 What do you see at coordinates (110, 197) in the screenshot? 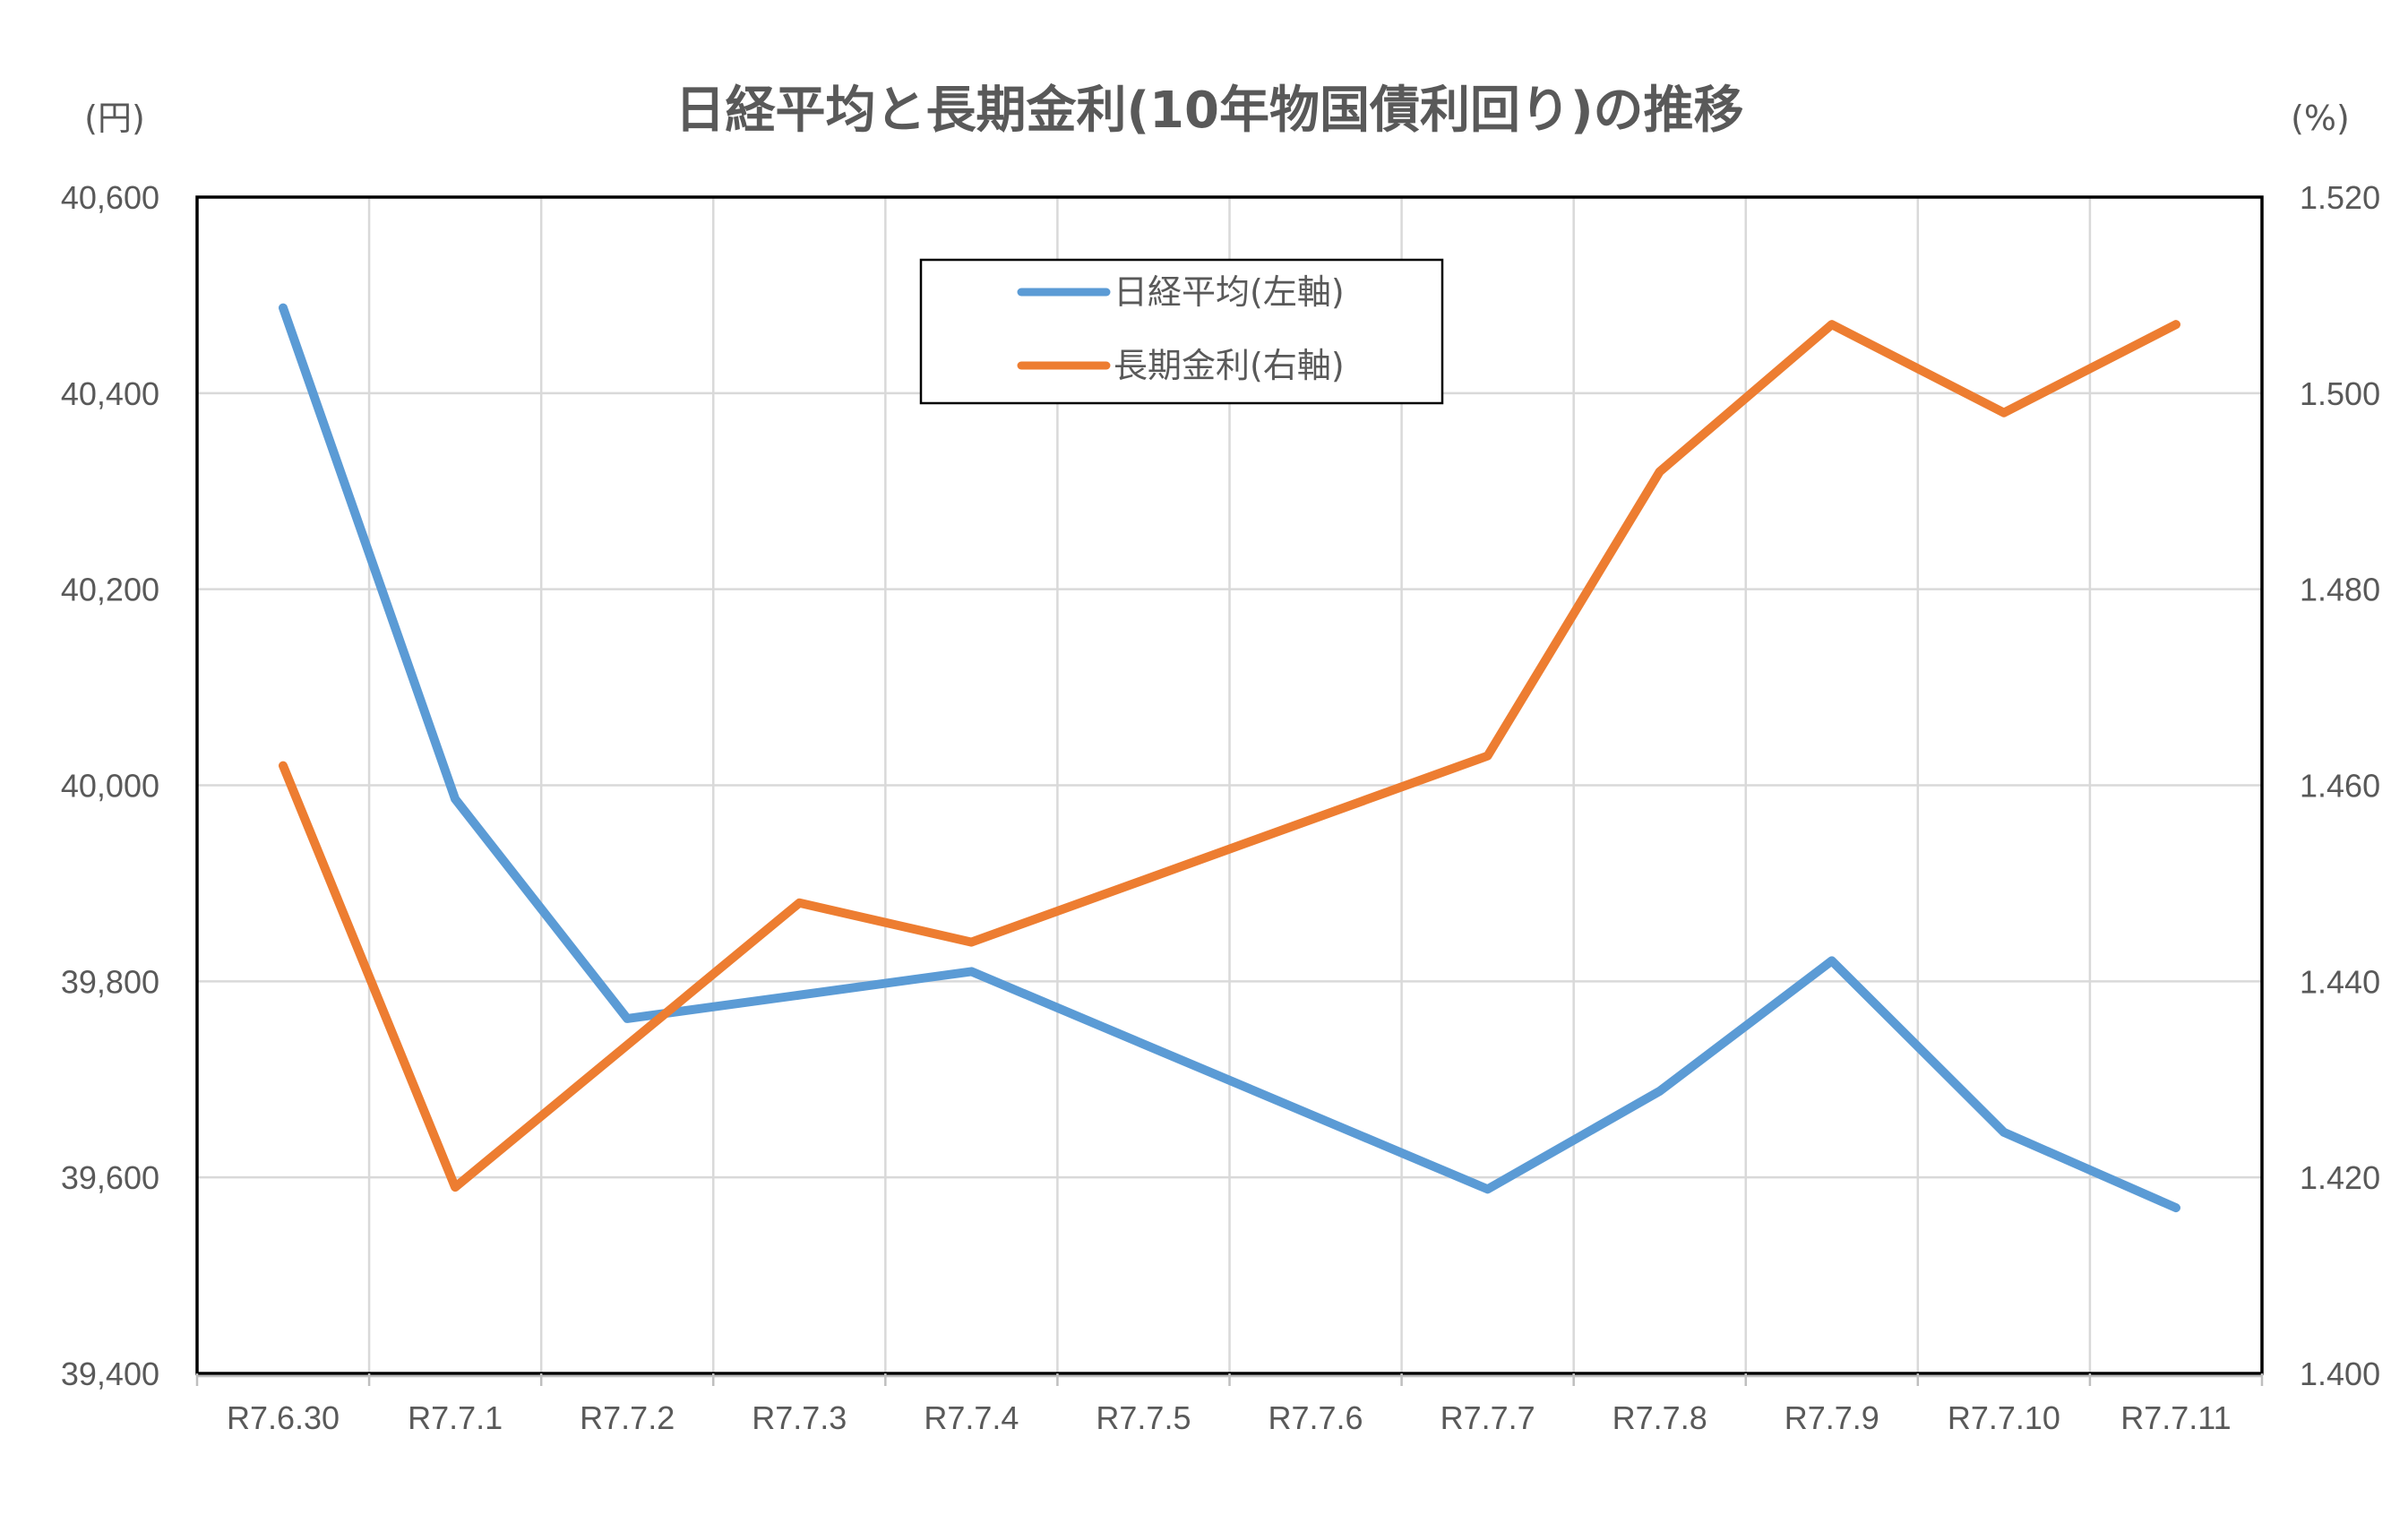
I see `left-tick-label: 40,600` at bounding box center [110, 197].